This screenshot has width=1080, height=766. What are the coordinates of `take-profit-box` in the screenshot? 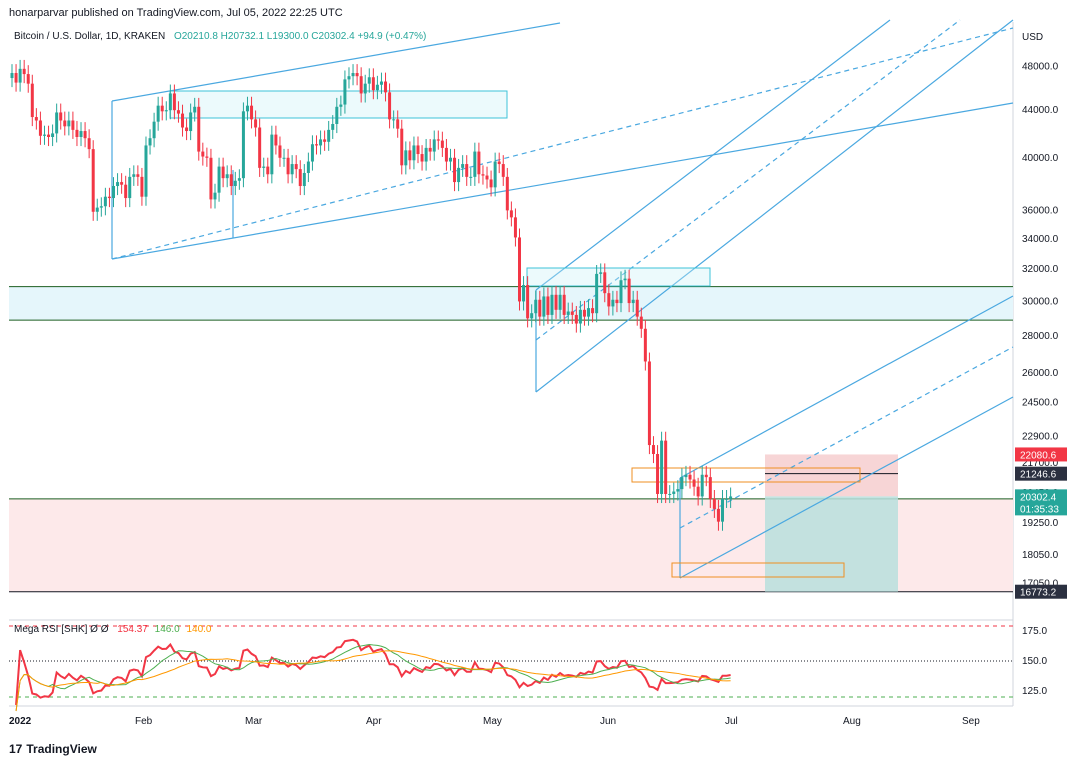 It's located at (831, 544).